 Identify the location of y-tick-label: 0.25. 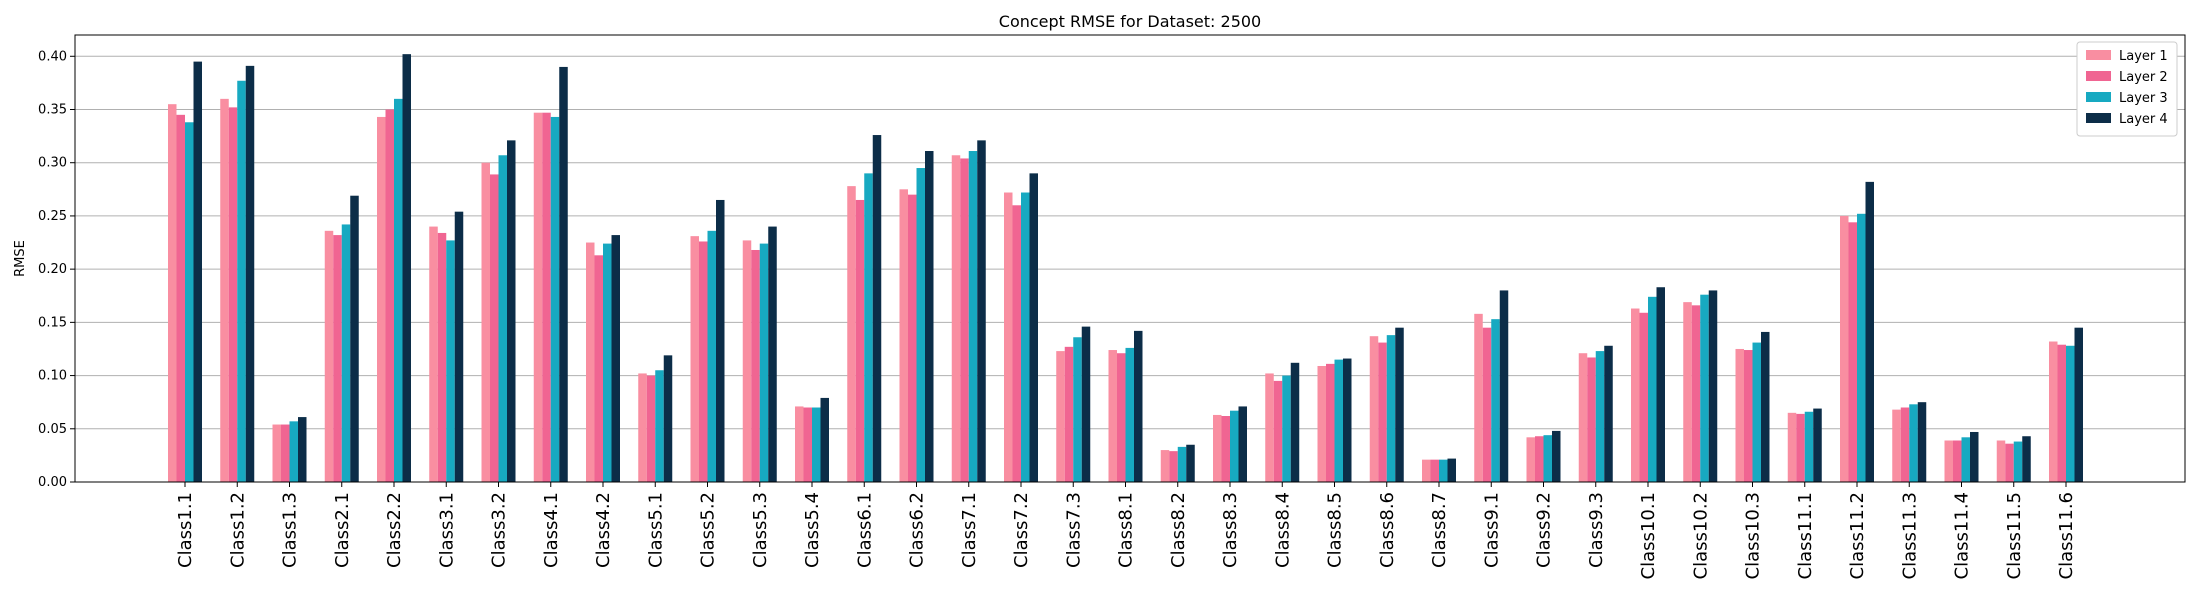
(52, 216).